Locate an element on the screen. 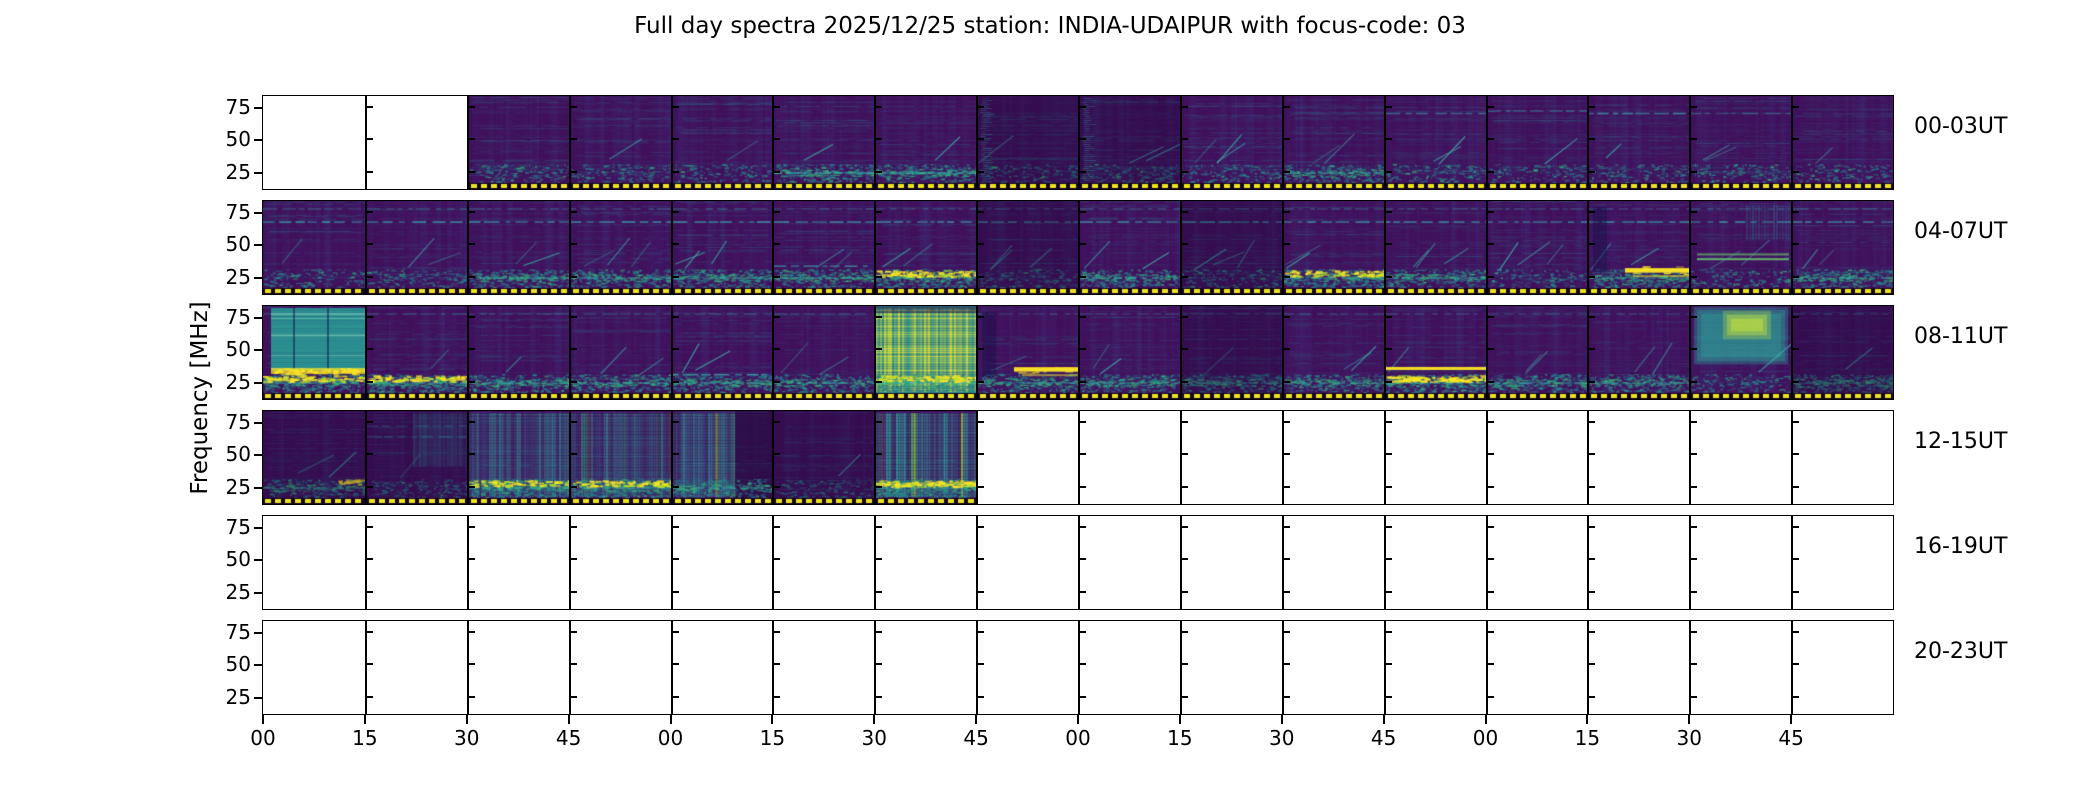  x-axis-tick is located at coordinates (874, 719).